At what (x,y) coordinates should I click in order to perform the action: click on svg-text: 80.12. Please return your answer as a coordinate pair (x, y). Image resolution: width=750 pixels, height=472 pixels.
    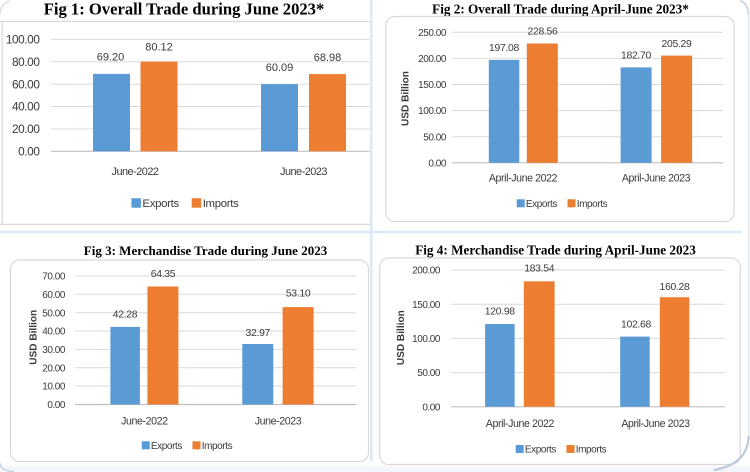
    Looking at the image, I should click on (159, 48).